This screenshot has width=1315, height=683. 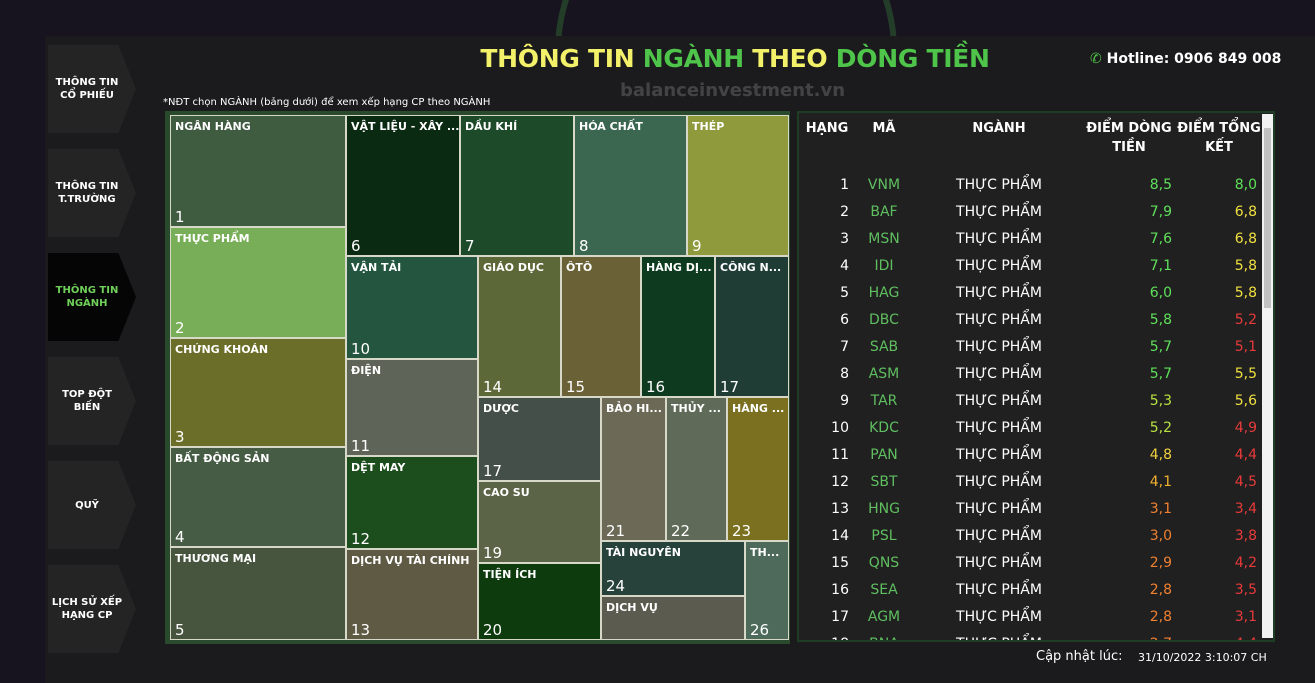 I want to click on scrollbar, so click(x=1267, y=376).